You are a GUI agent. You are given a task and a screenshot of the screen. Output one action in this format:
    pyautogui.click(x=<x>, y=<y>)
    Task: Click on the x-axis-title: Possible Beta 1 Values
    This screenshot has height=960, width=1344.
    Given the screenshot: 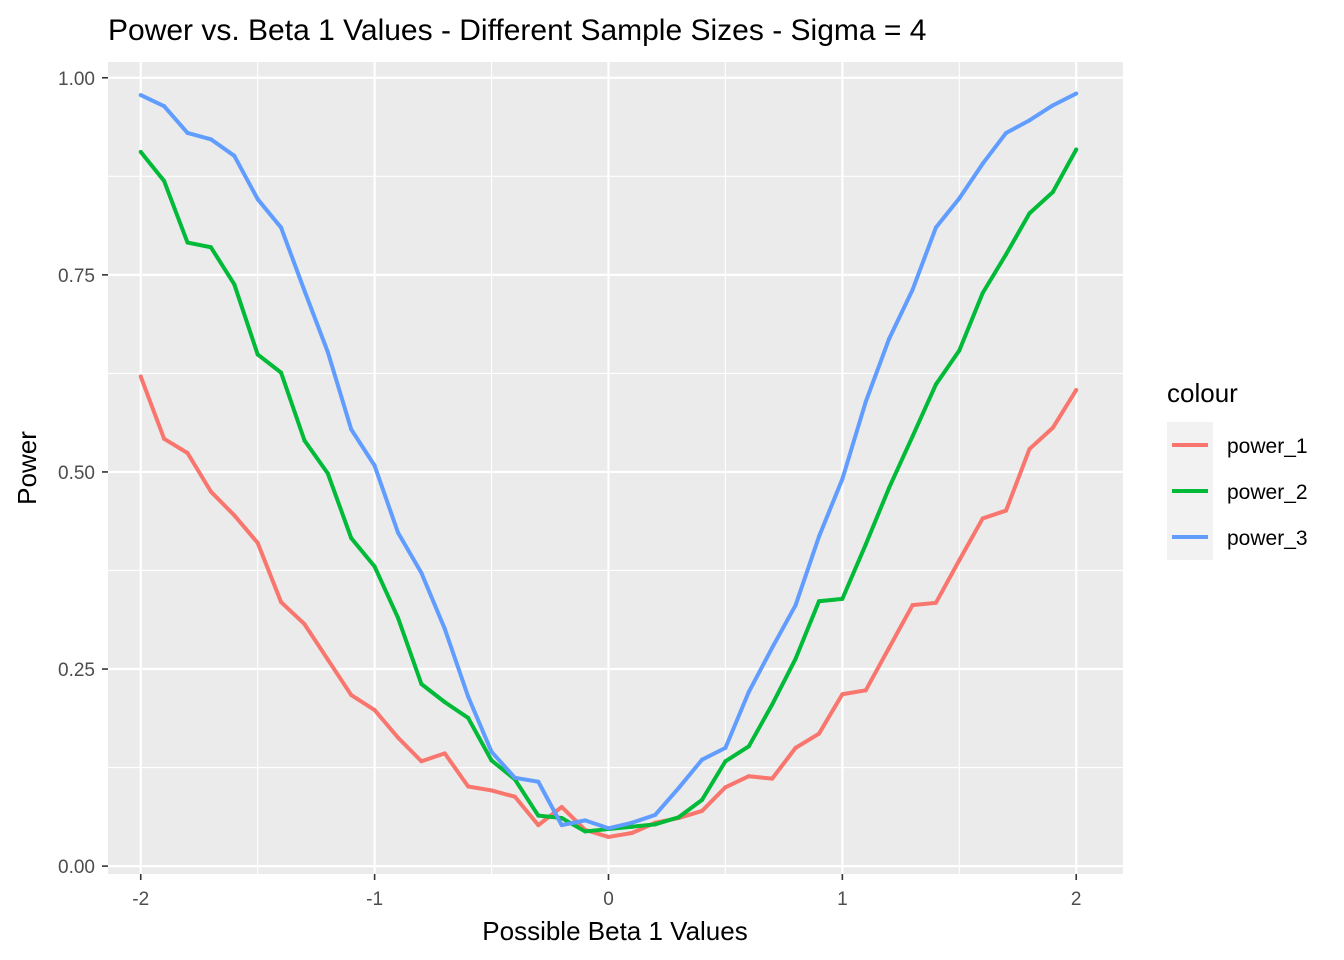 What is the action you would take?
    pyautogui.click(x=614, y=931)
    